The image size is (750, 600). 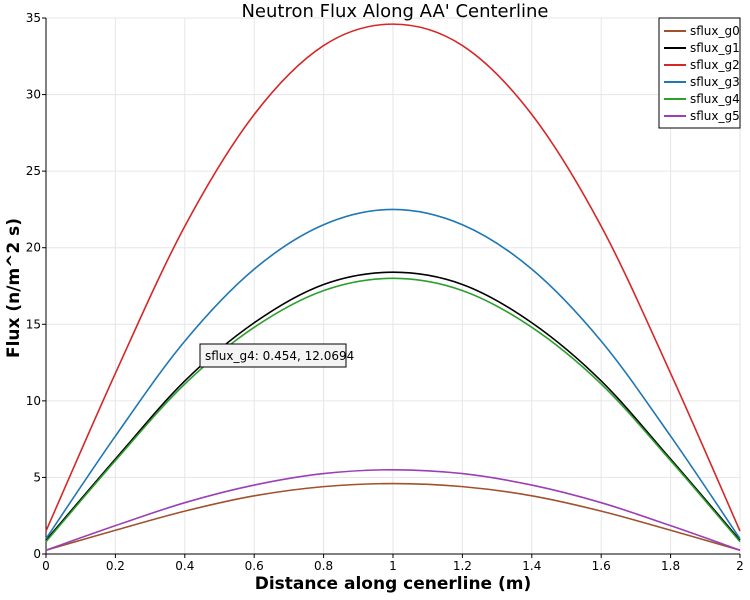 I want to click on x-tick-label: 0.2, so click(x=115, y=566).